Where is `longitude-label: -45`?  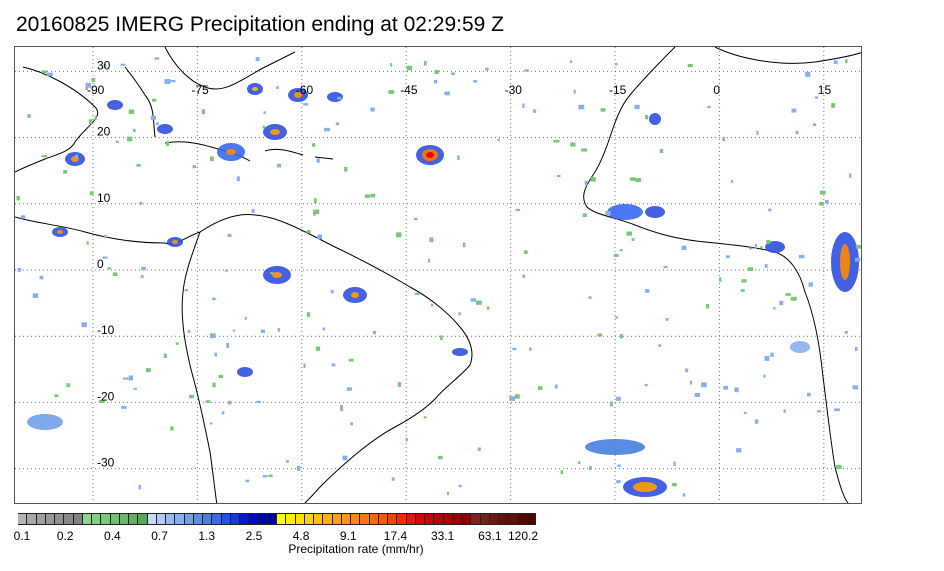 longitude-label: -45 is located at coordinates (409, 90).